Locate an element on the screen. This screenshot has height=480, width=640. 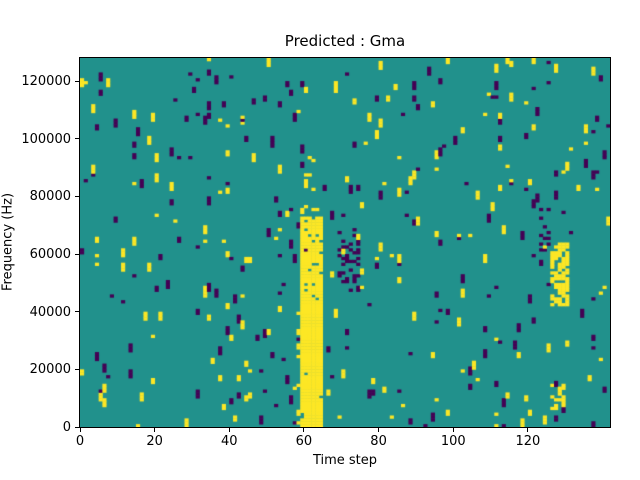
plot-title: Predicted : Gma is located at coordinates (345, 41).